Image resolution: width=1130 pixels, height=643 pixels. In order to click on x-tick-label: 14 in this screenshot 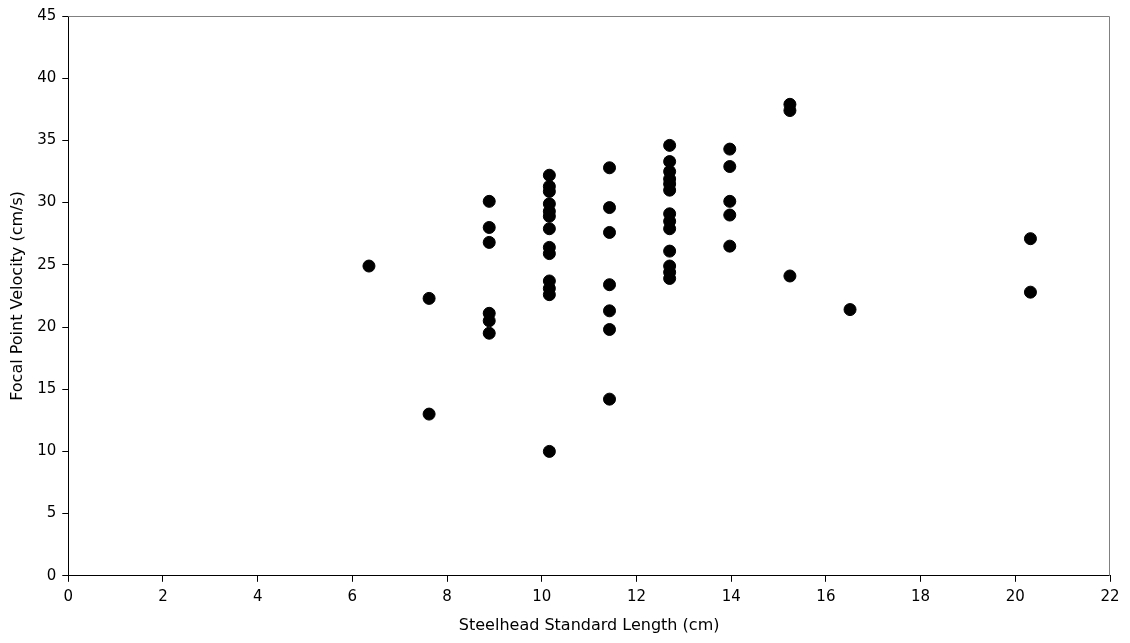, I will do `click(731, 595)`.